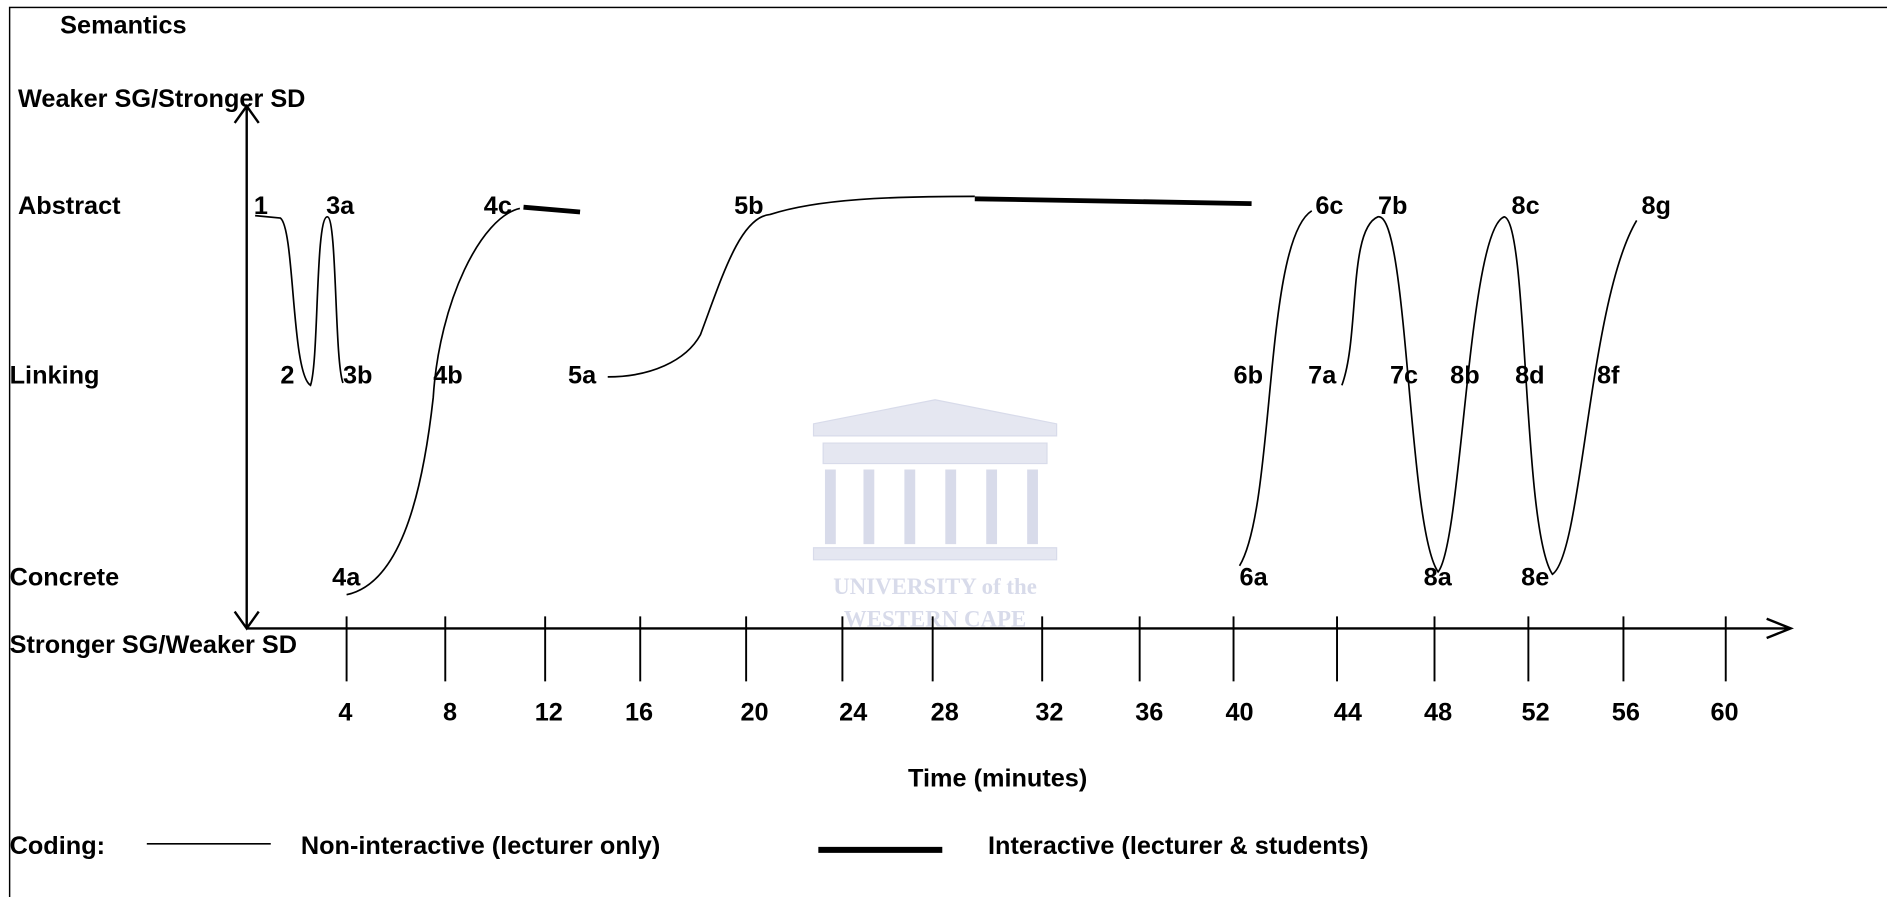 The width and height of the screenshot is (1887, 897). Describe the element at coordinates (1248, 376) in the screenshot. I see `point-label: 6b` at that location.